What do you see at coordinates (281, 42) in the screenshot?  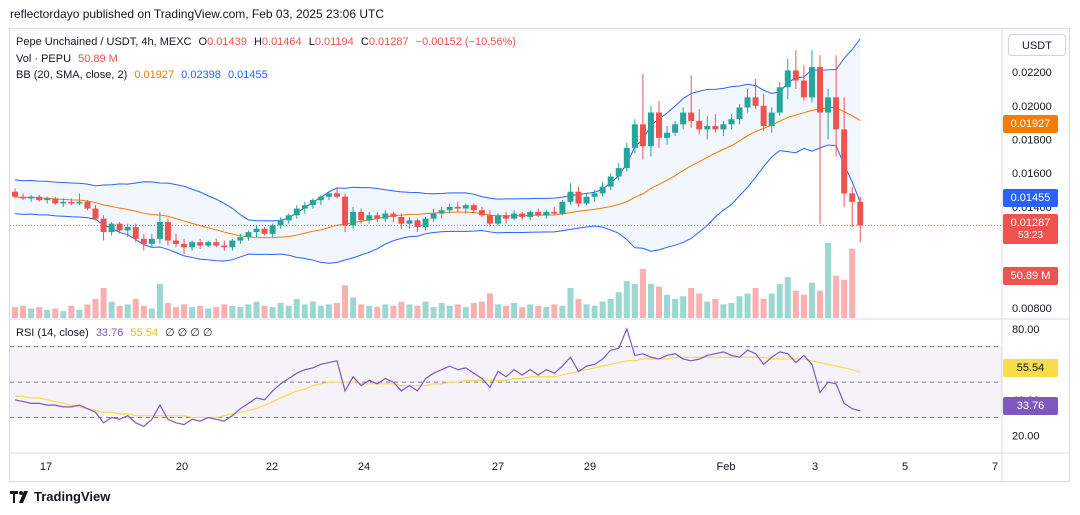 I see `high-value: 0.01464` at bounding box center [281, 42].